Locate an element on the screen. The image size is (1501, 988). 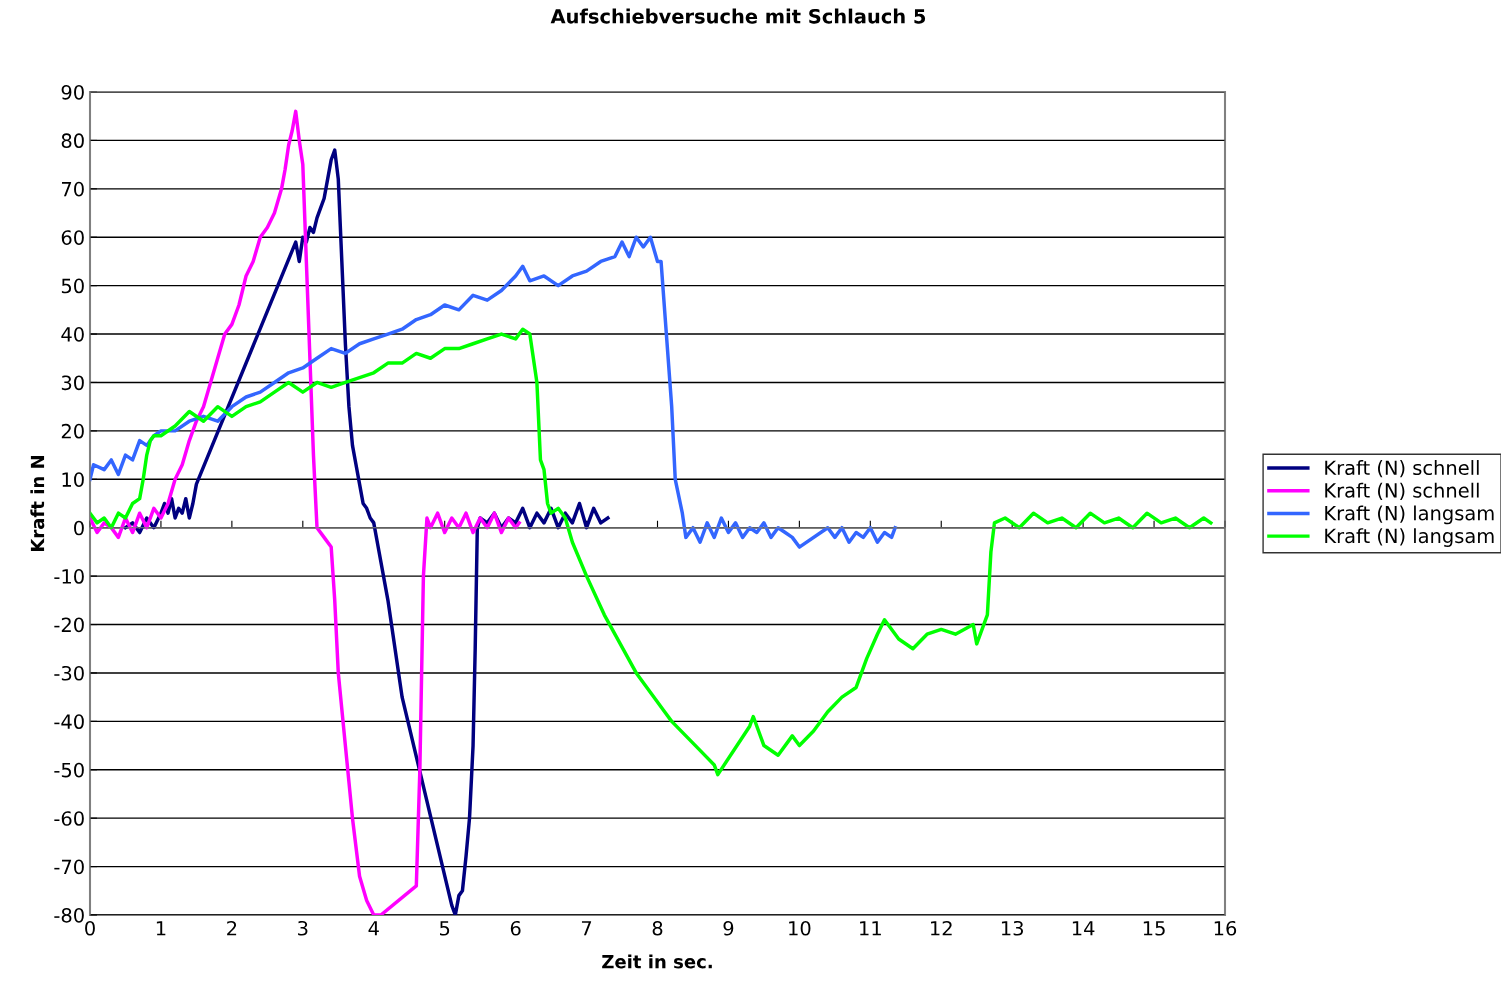
x-tick-label: 5 is located at coordinates (445, 928).